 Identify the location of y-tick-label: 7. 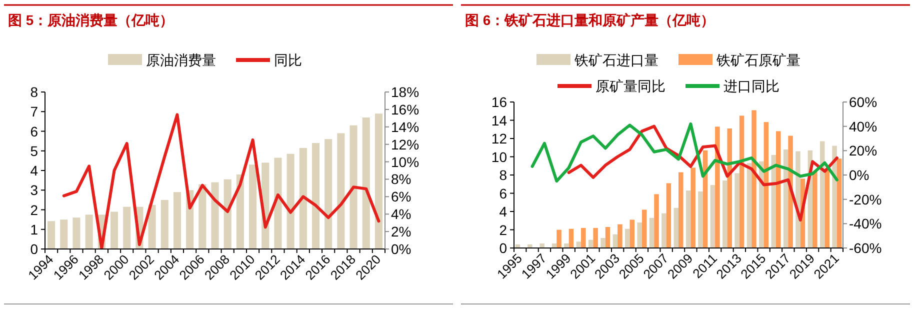
(34, 112).